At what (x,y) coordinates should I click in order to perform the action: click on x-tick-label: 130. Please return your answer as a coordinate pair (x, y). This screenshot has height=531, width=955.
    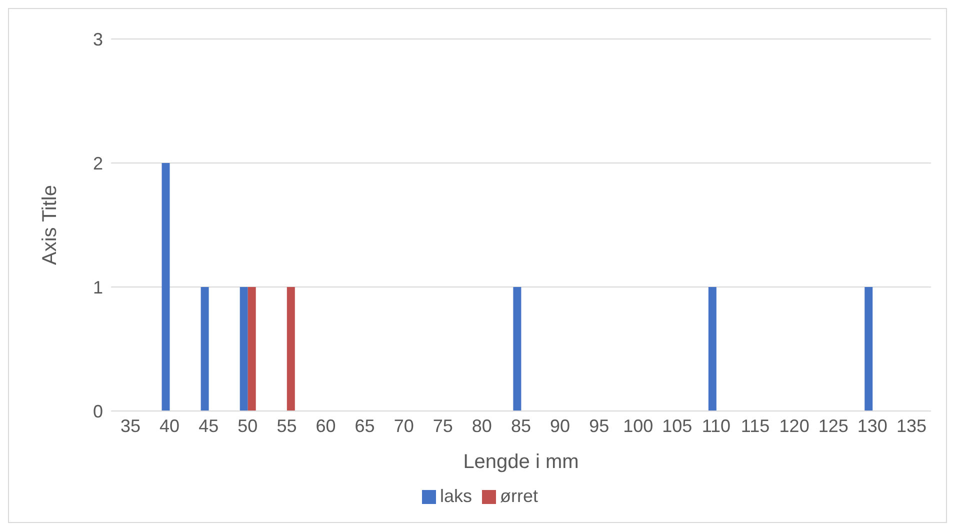
    Looking at the image, I should click on (872, 426).